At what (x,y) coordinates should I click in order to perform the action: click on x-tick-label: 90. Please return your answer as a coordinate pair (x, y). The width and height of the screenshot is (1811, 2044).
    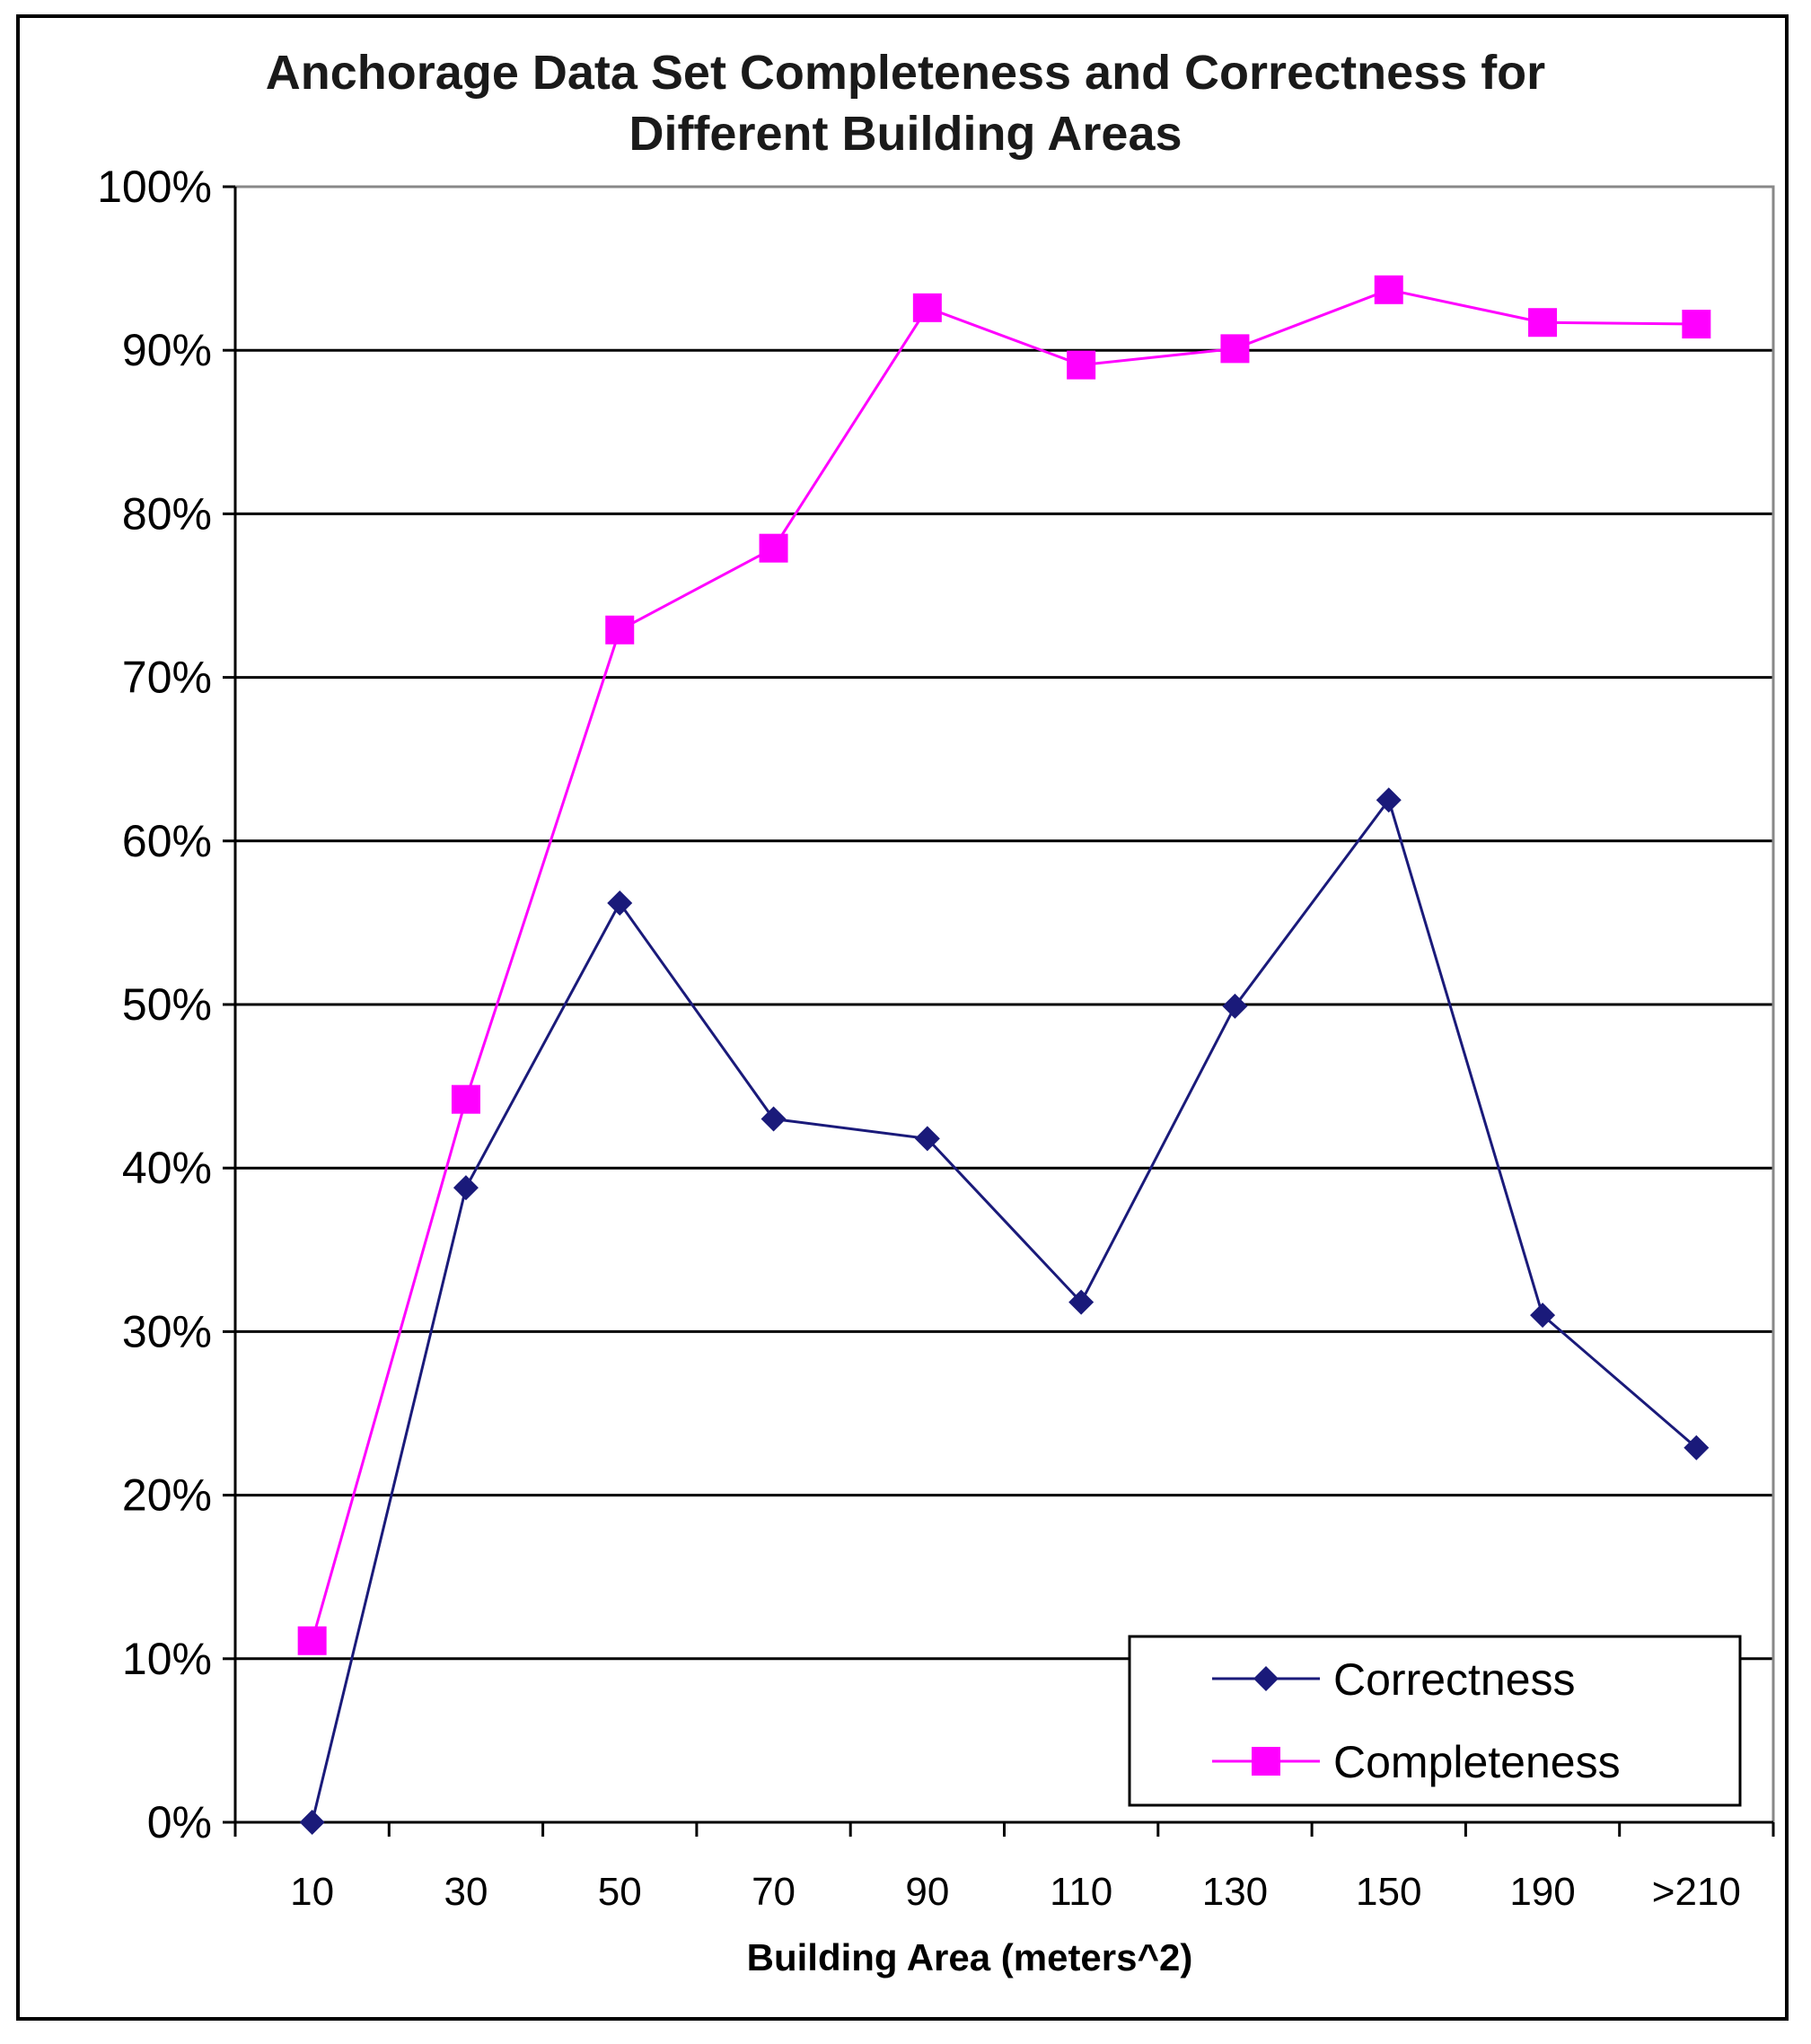
    Looking at the image, I should click on (927, 1892).